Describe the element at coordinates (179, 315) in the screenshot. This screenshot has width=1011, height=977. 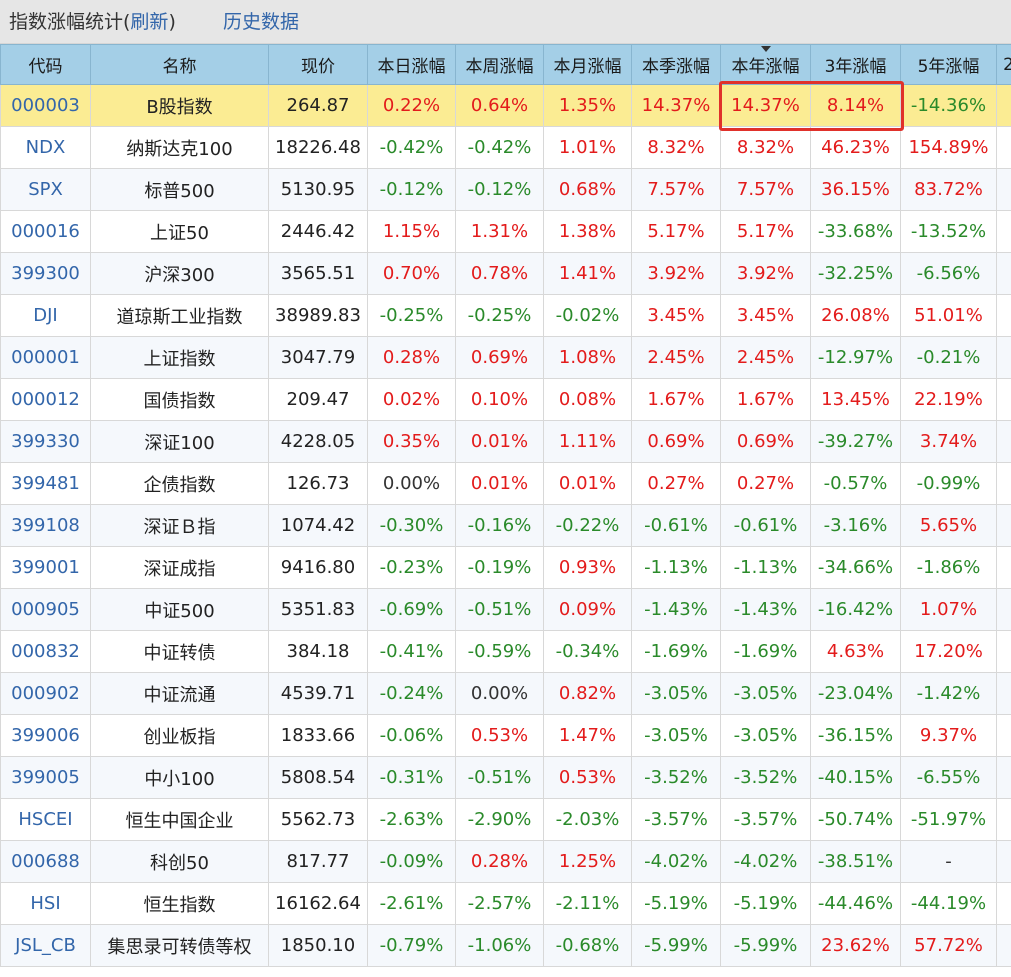
I see `cell-name: 道琼斯工业指数` at that location.